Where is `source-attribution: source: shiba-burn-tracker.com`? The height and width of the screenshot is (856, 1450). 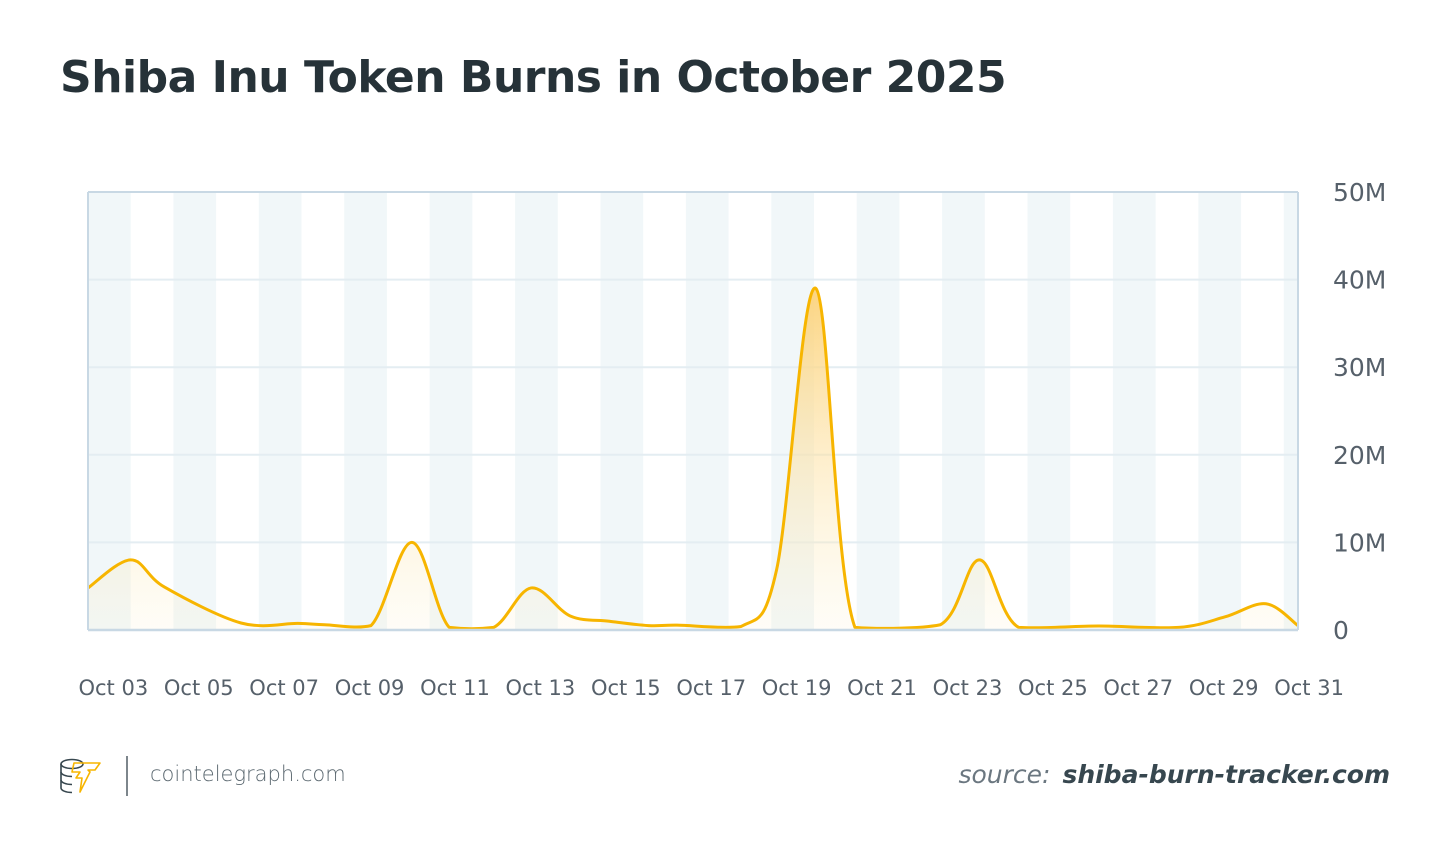 source-attribution: source: shiba-burn-tracker.com is located at coordinates (1174, 774).